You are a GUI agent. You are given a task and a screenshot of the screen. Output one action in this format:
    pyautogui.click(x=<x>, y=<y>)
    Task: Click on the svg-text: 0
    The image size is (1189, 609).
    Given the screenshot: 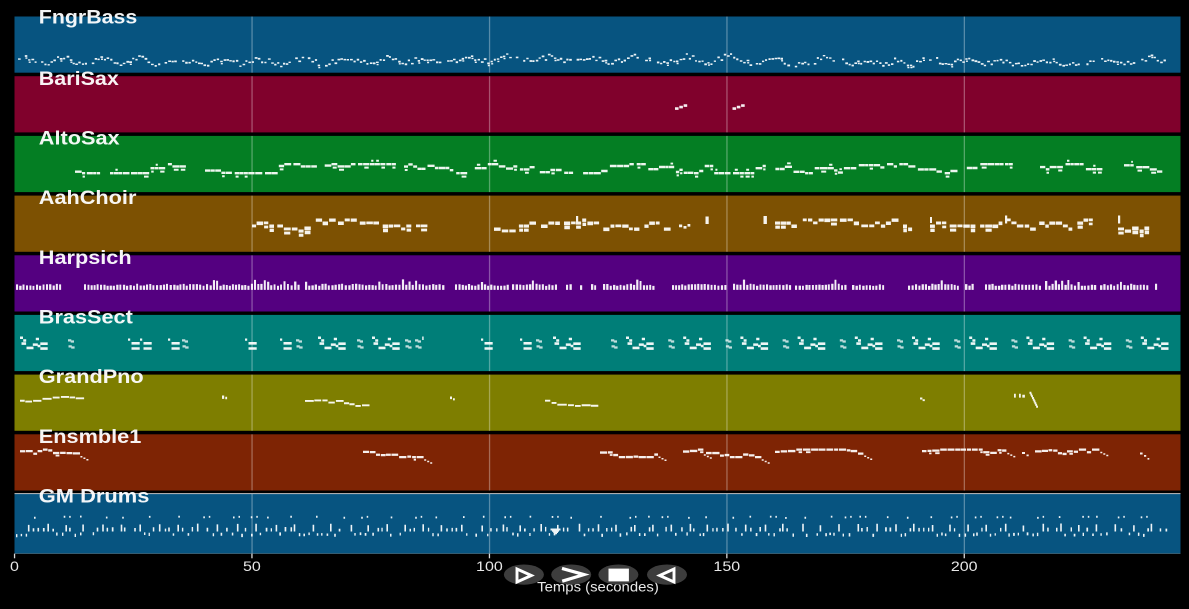 What is the action you would take?
    pyautogui.click(x=14, y=566)
    